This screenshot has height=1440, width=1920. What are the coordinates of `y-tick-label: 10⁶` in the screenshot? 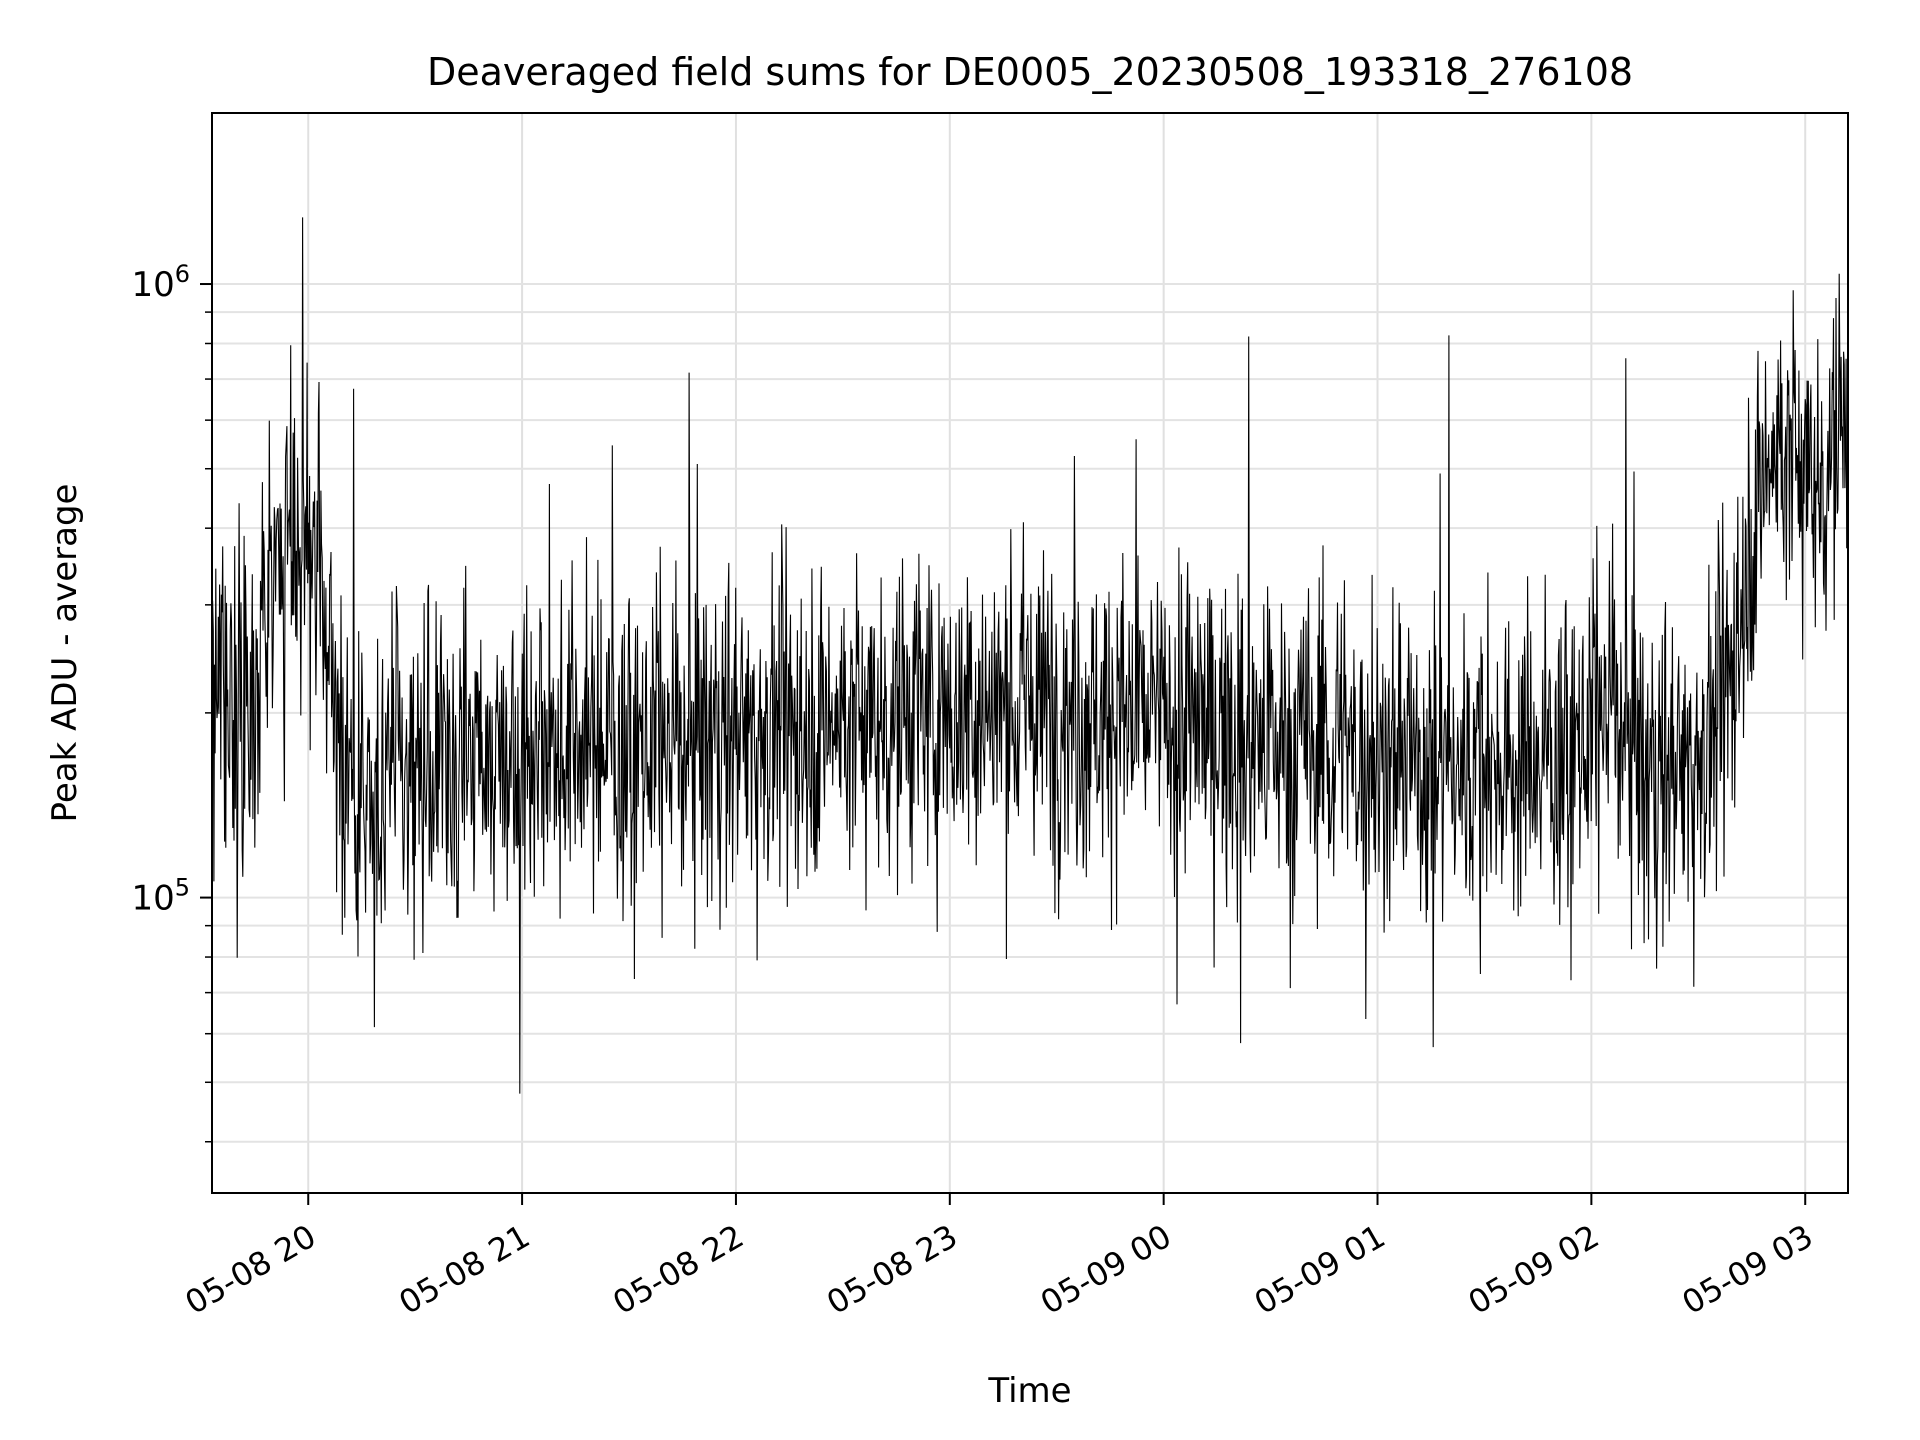 It's located at (160, 282).